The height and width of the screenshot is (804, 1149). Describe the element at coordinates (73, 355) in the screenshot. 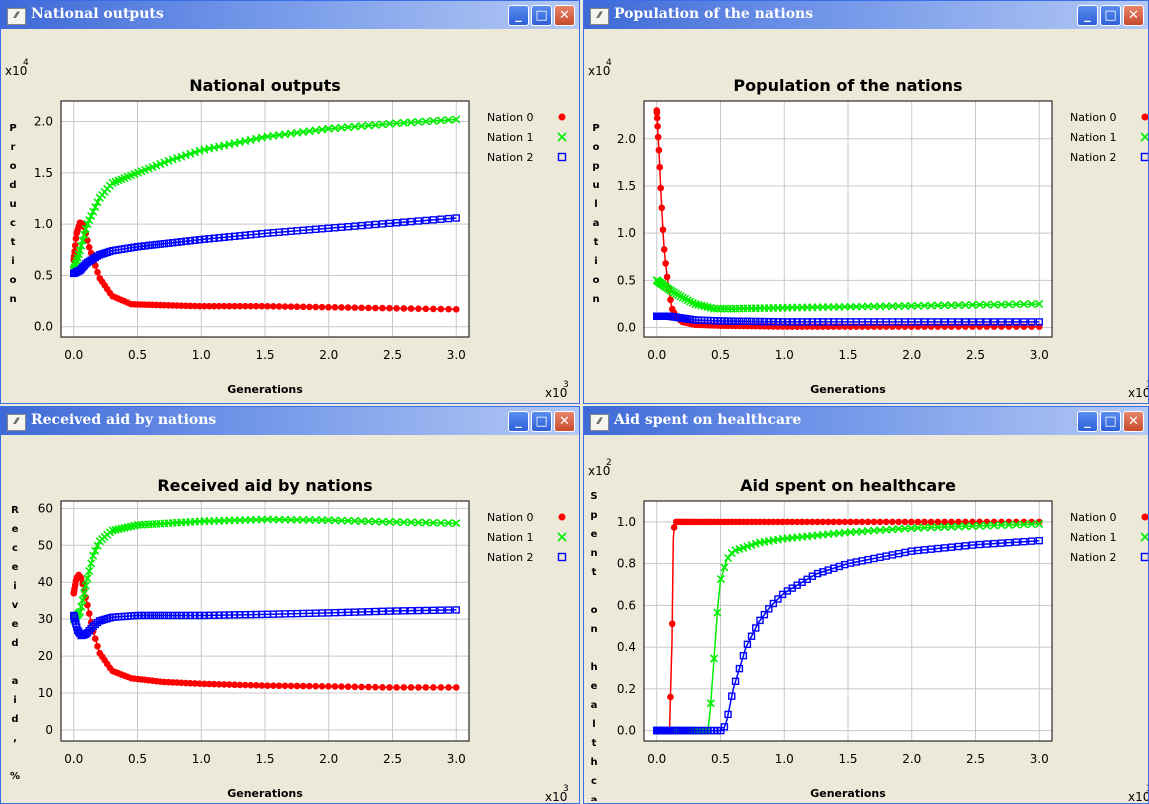

I see `x-tick-label: 0.0` at that location.